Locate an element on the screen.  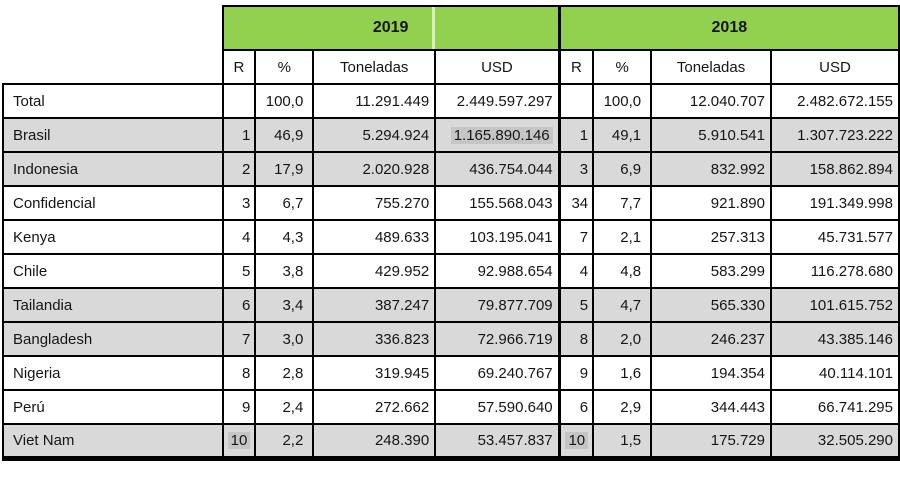
cell-rank-2019: 5 is located at coordinates (239, 271).